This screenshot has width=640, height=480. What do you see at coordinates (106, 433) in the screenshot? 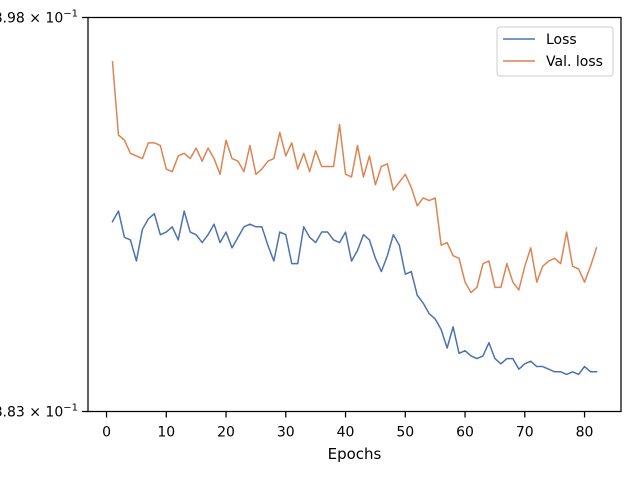
I see `x-tick-label: 0` at bounding box center [106, 433].